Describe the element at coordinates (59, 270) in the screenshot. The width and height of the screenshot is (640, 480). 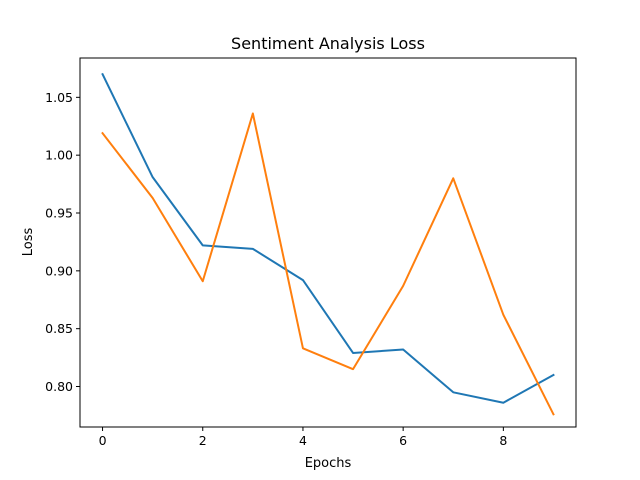
I see `y-tick-label: 0.90` at that location.